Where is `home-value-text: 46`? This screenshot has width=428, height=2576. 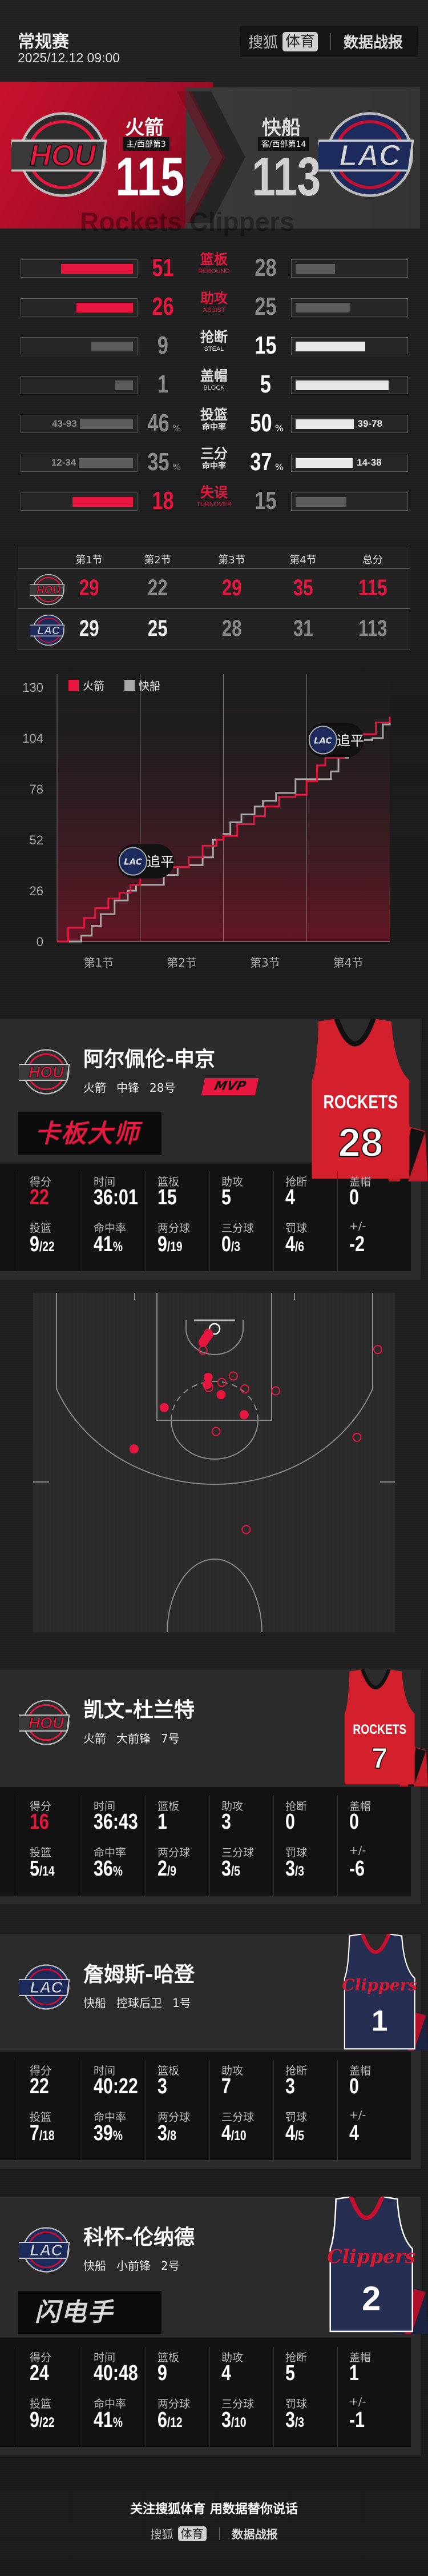 home-value-text: 46 is located at coordinates (158, 423).